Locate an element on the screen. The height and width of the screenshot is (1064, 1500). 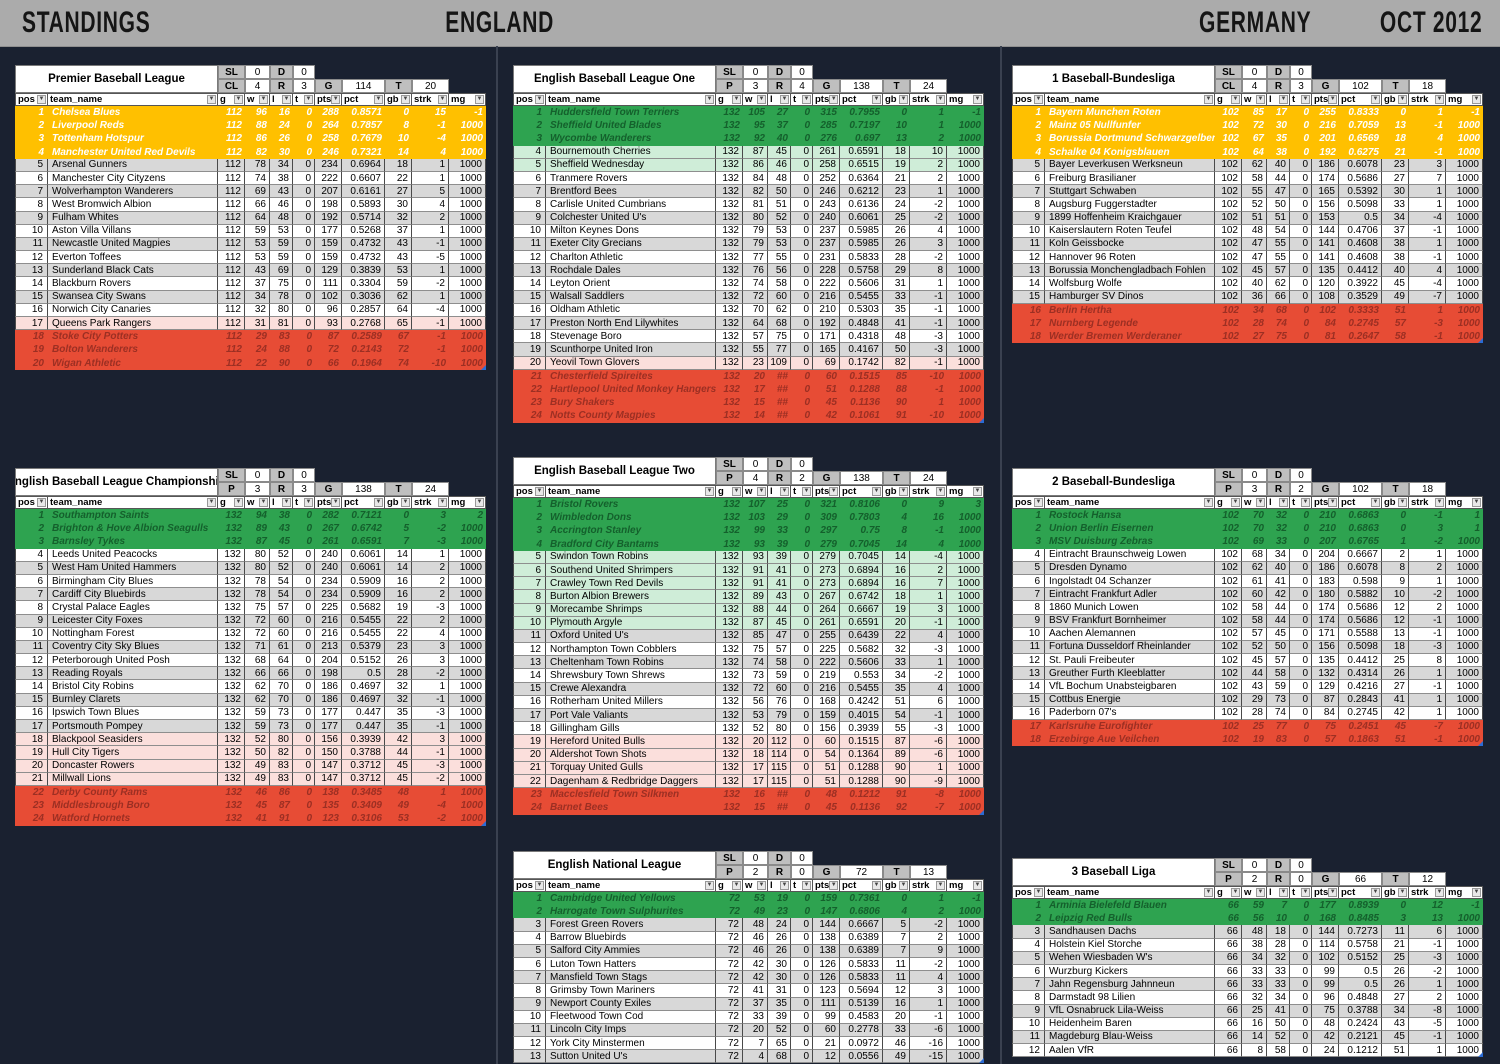
cell-mg: 1000 is located at coordinates (467, 297).